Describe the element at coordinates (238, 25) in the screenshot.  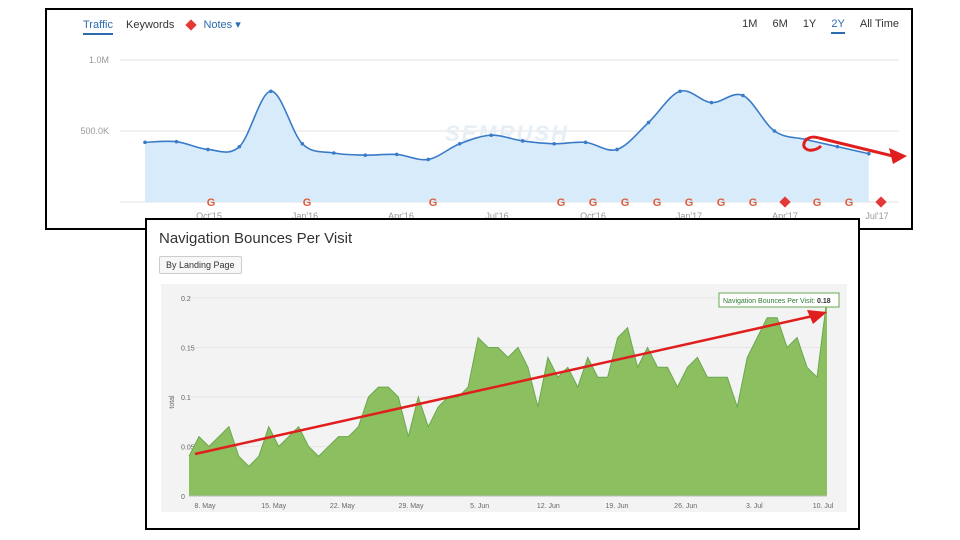
I see `chevron-down-icon: ▾` at that location.